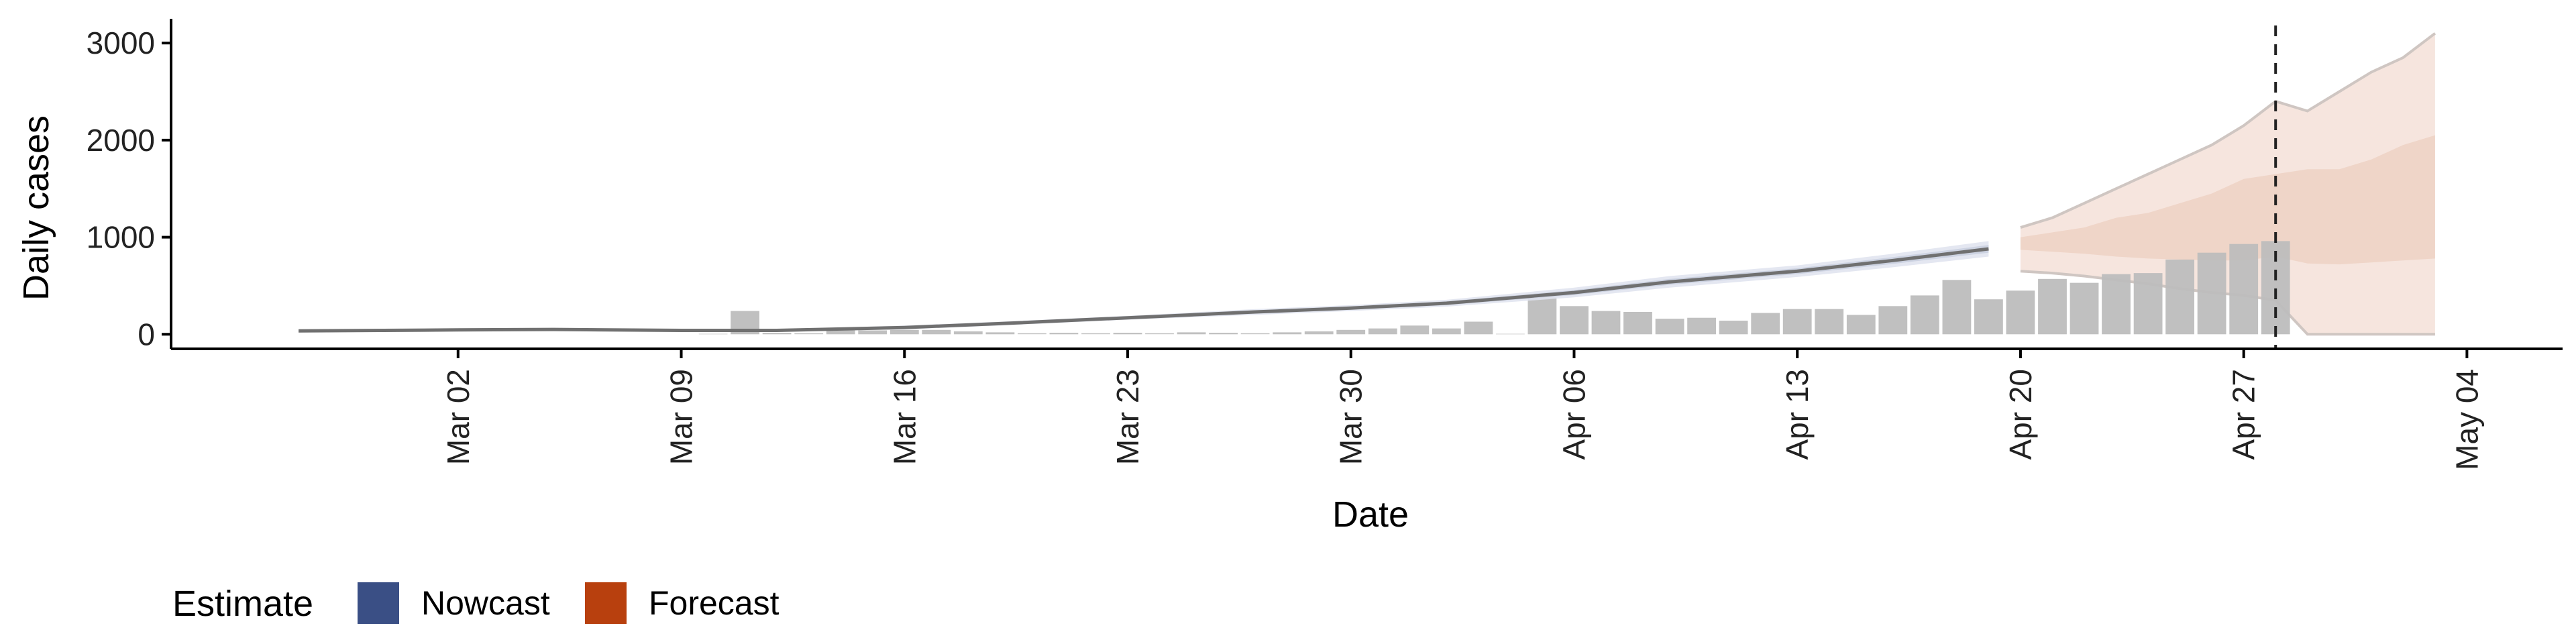  Describe the element at coordinates (2228, 130) in the screenshot. I see `forecast-upper-edge` at that location.